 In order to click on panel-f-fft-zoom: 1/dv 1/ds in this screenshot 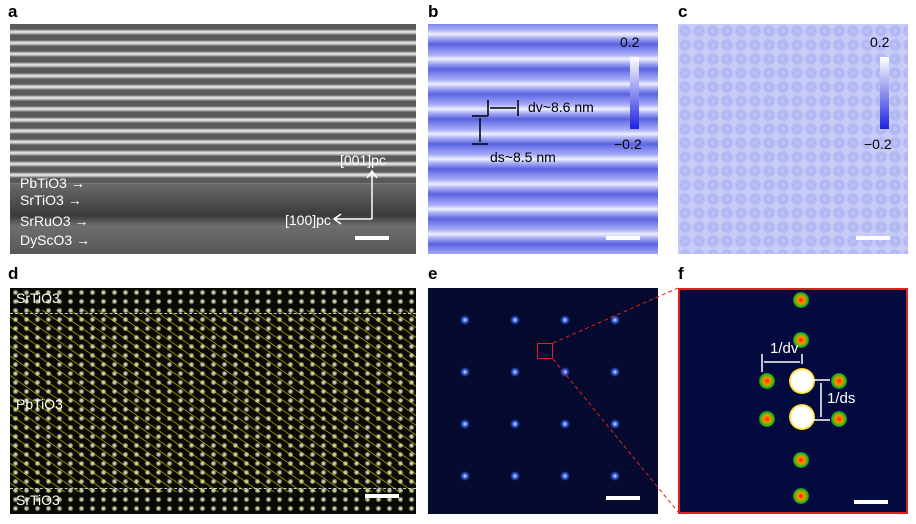, I will do `click(793, 401)`.